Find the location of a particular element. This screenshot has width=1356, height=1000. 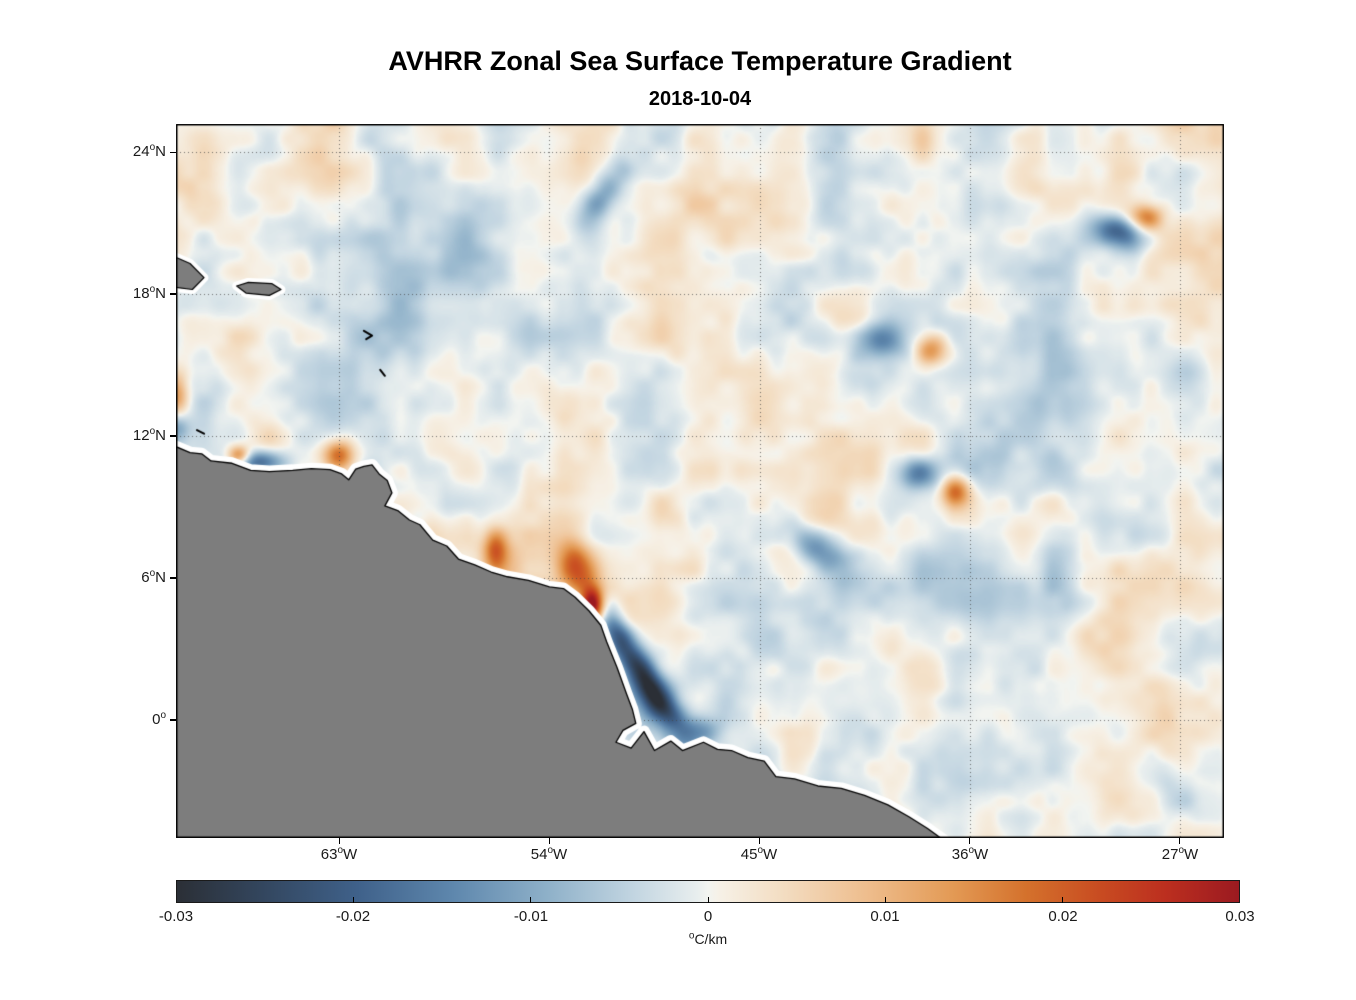

colorbar-tick-label: -0.03 is located at coordinates (176, 916).